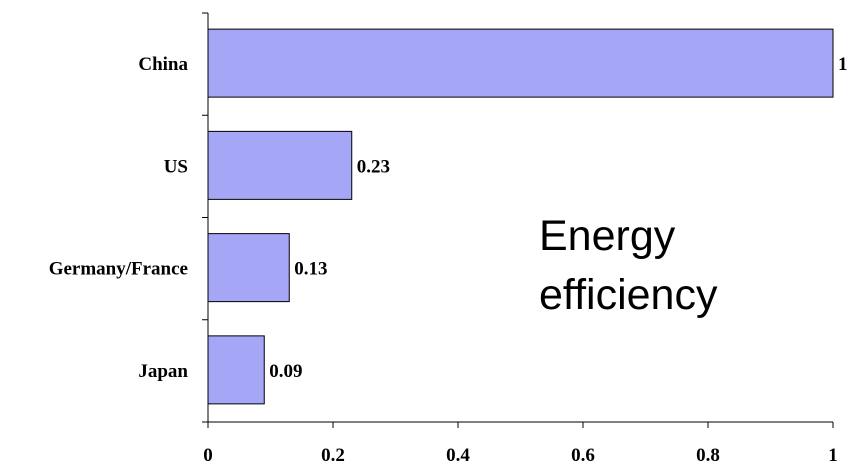  Describe the element at coordinates (176, 166) in the screenshot. I see `category-label: US` at that location.